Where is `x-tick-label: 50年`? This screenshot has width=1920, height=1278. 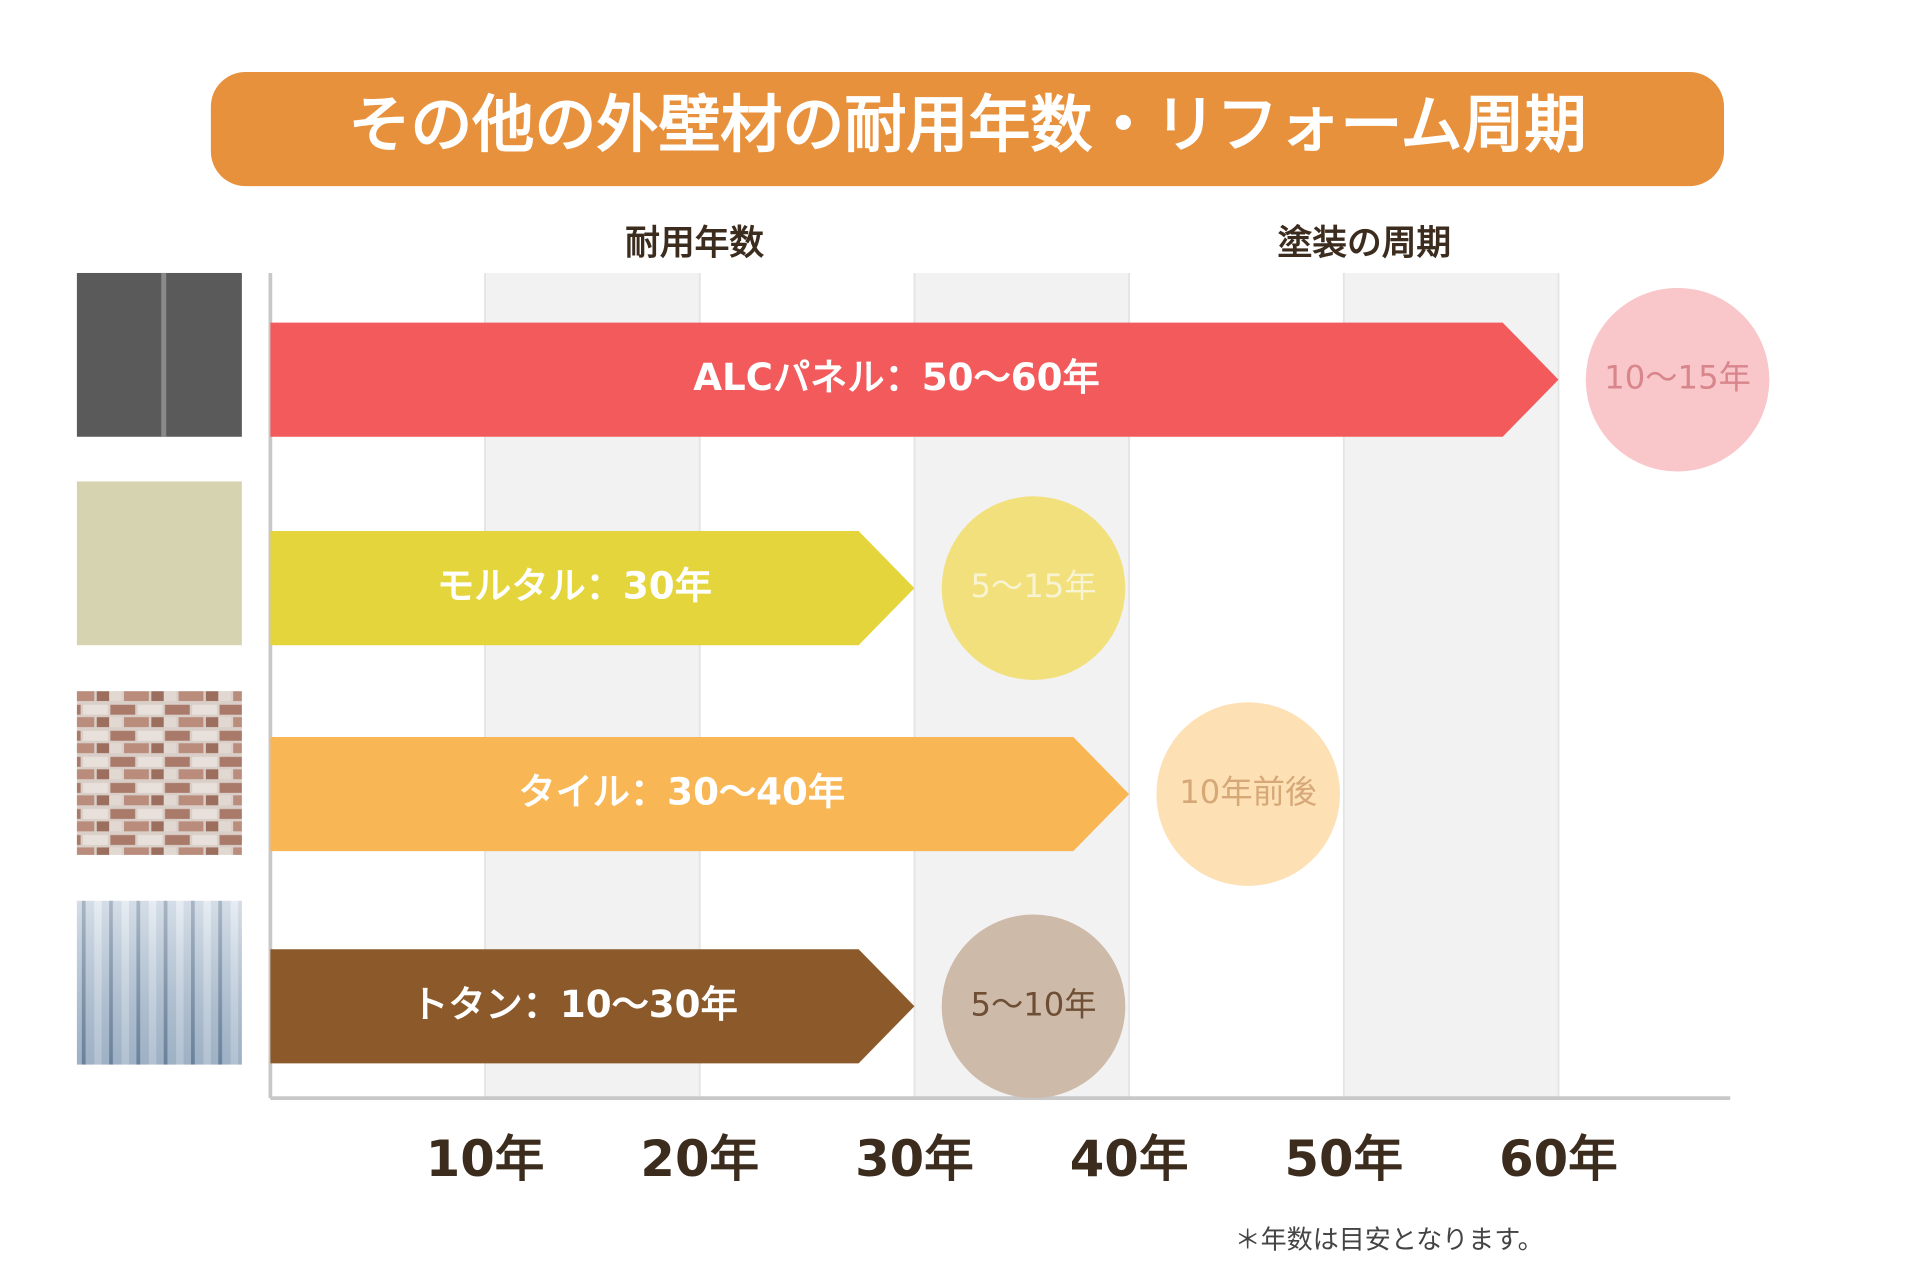
x-tick-label: 50年 is located at coordinates (1343, 1159).